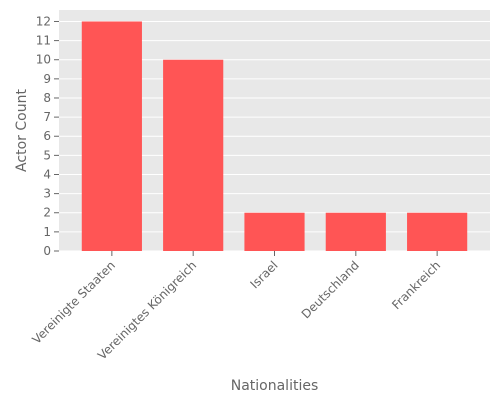 This screenshot has height=404, width=500. I want to click on y-tick-label: 0, so click(47, 251).